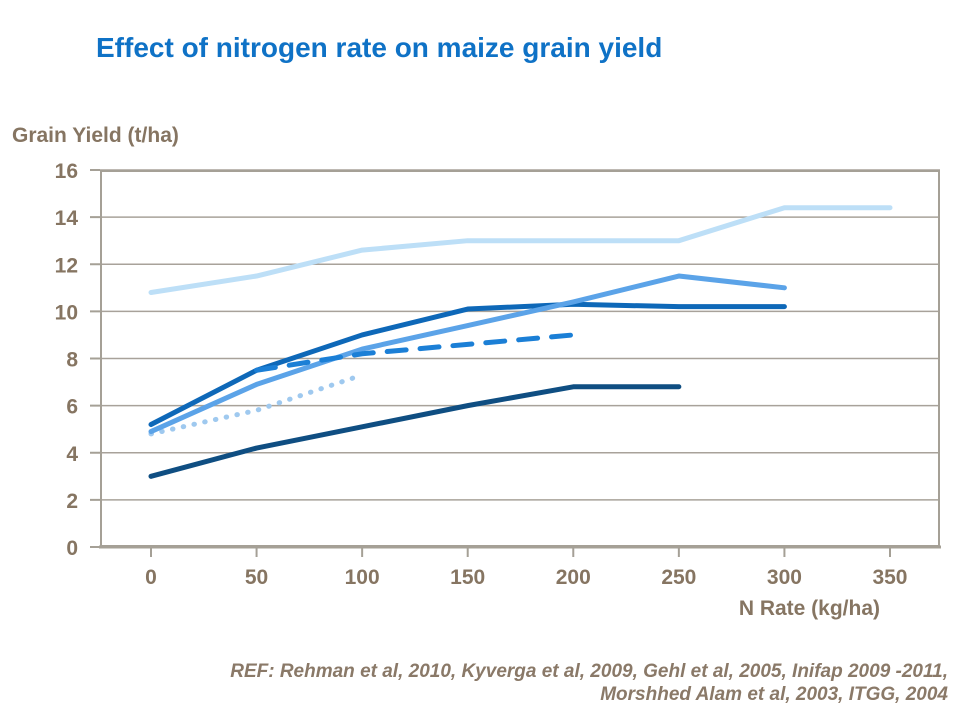  I want to click on y-tick-label-2: 2, so click(72, 501).